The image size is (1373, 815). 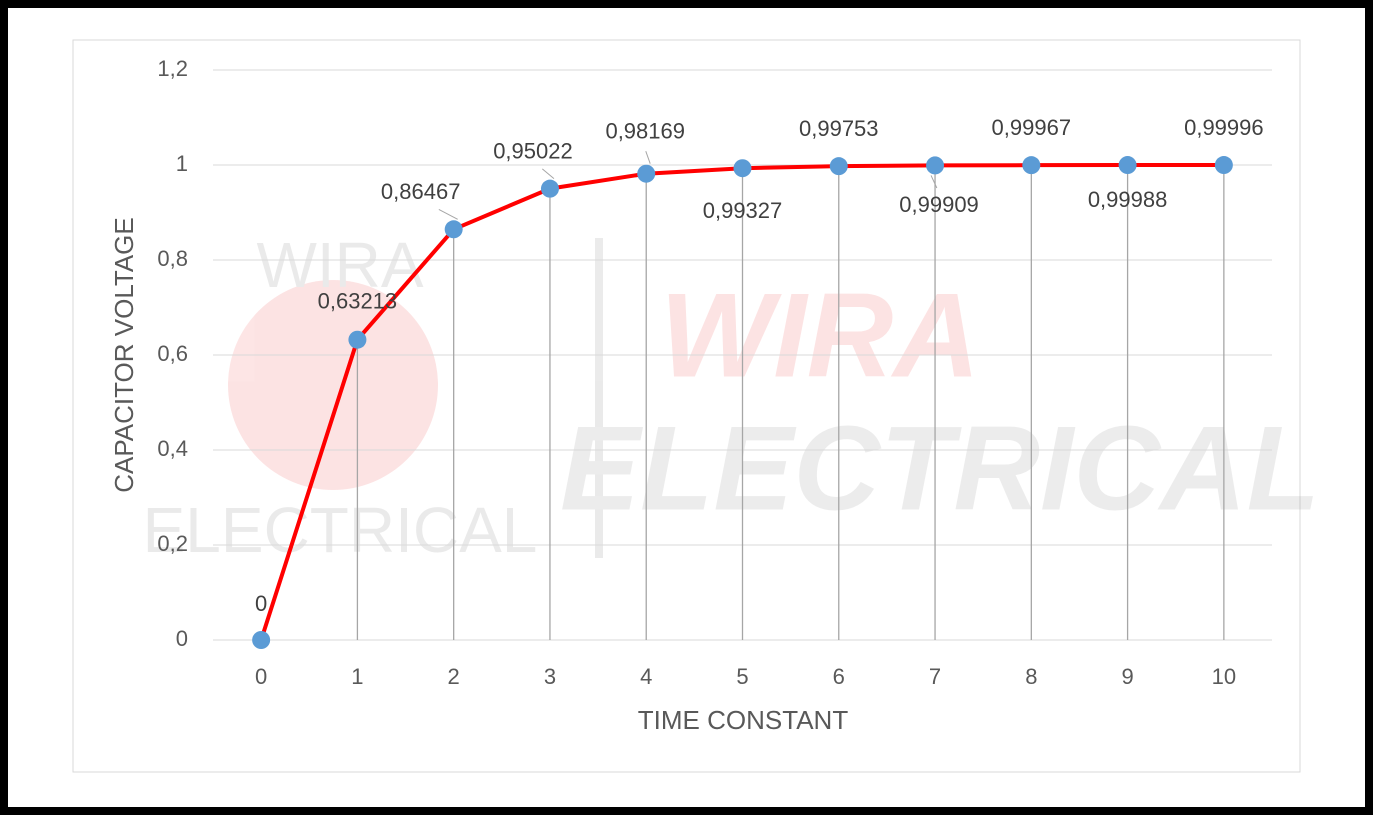 What do you see at coordinates (1224, 127) in the screenshot?
I see `data-label: 0,99996` at bounding box center [1224, 127].